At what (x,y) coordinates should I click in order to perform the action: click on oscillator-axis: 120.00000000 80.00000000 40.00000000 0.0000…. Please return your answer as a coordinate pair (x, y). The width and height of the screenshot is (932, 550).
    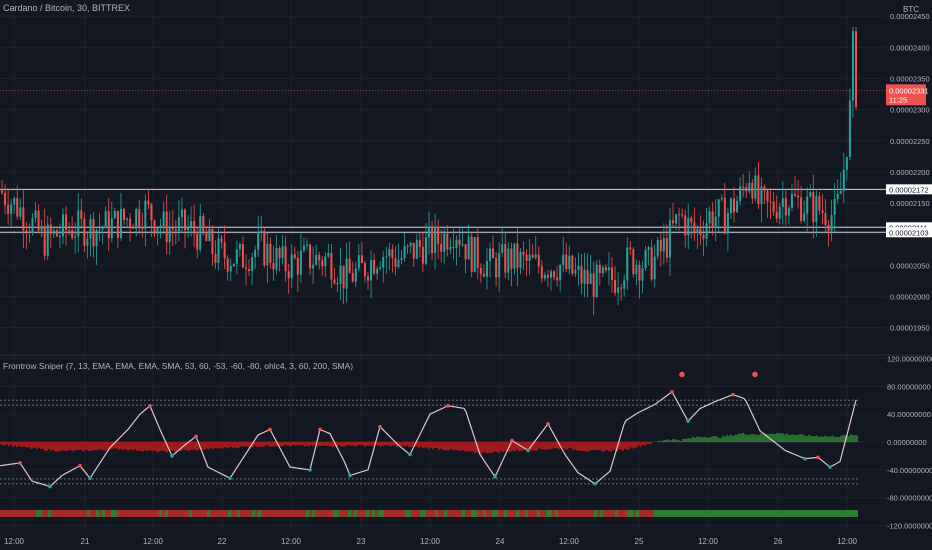
    Looking at the image, I should click on (909, 442).